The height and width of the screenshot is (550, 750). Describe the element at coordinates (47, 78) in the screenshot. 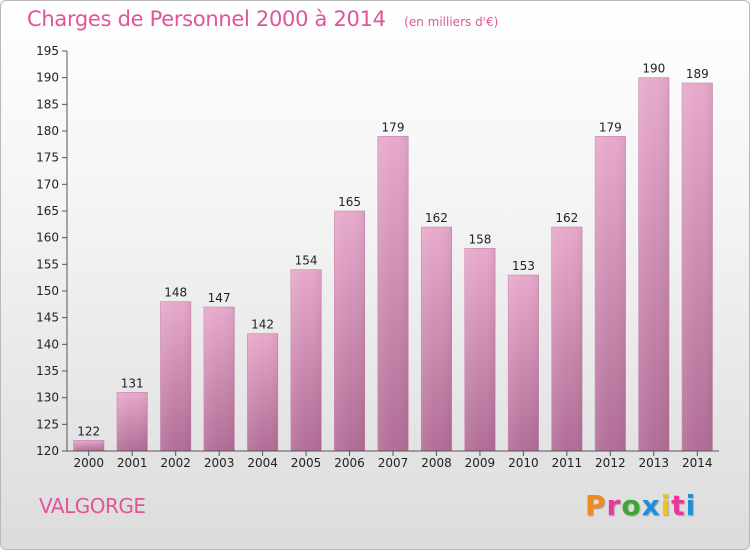

I see `y-tick-label: 190` at that location.